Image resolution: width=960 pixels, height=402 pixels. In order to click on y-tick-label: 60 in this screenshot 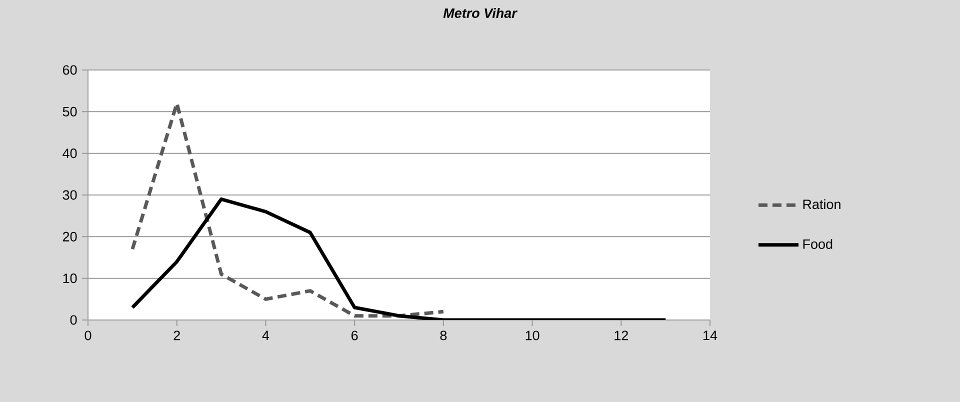, I will do `click(69, 70)`.